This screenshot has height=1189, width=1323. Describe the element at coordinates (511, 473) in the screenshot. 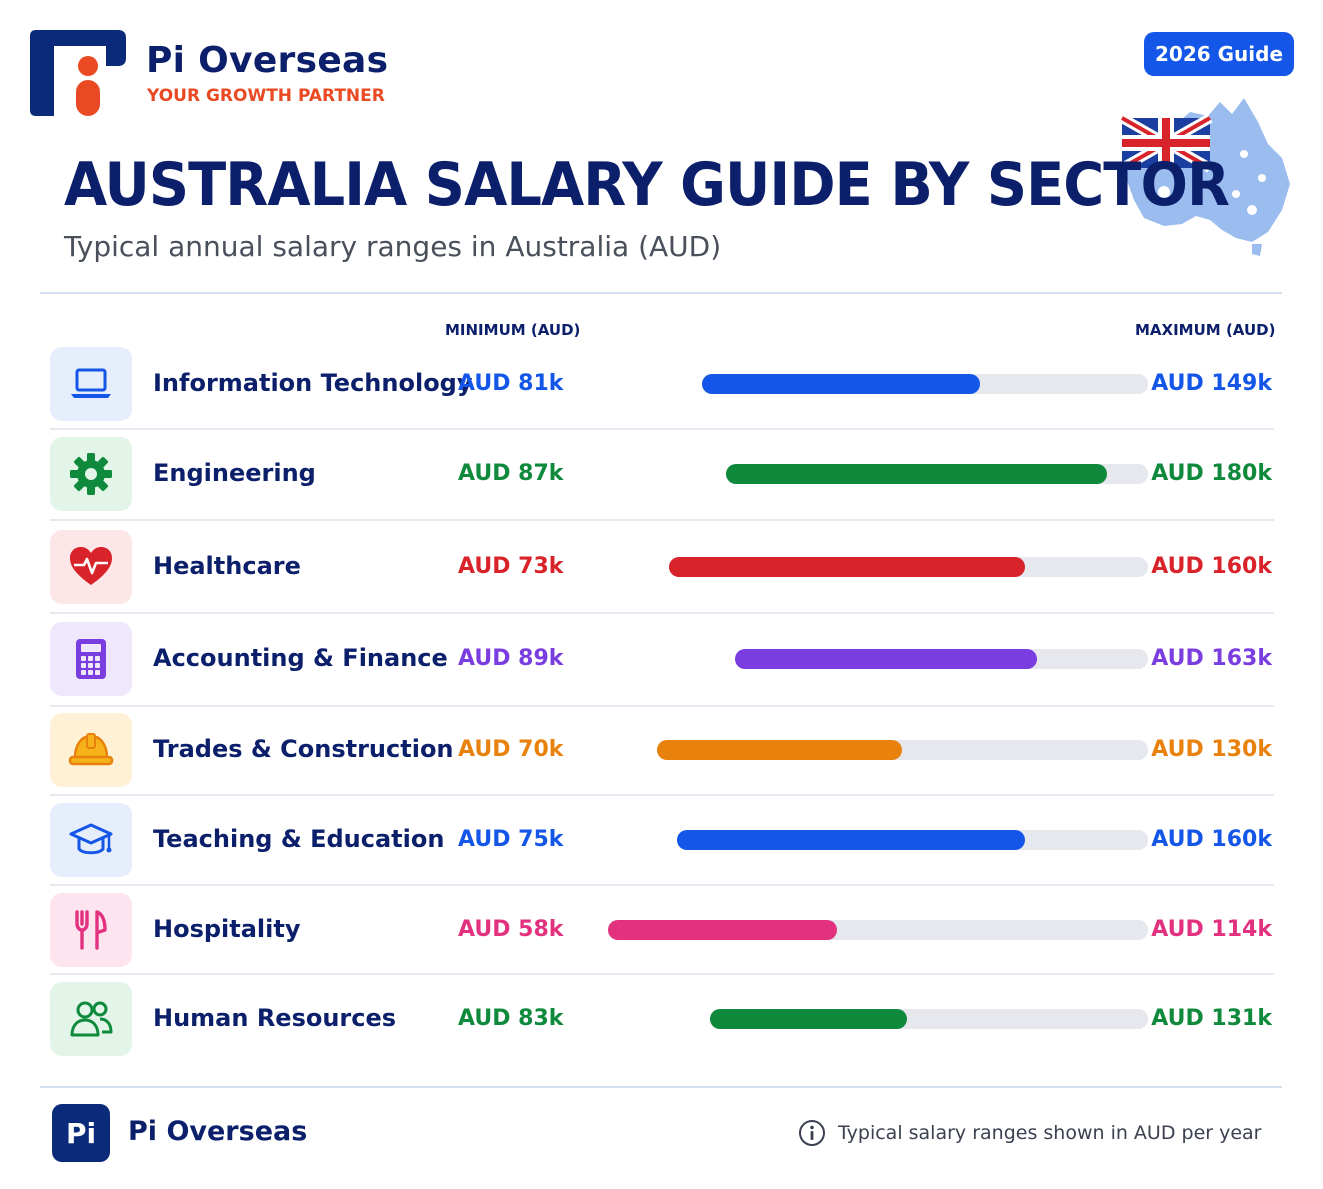

I see `minimum-salary-label: AUD 87k` at that location.